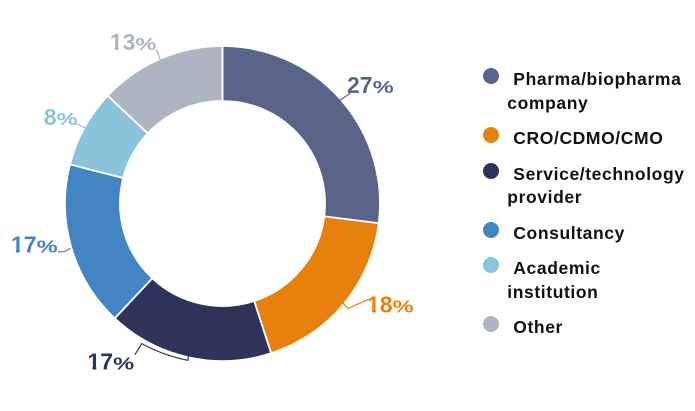 This screenshot has width=695, height=411. I want to click on svg-text: 27%, so click(370, 85).